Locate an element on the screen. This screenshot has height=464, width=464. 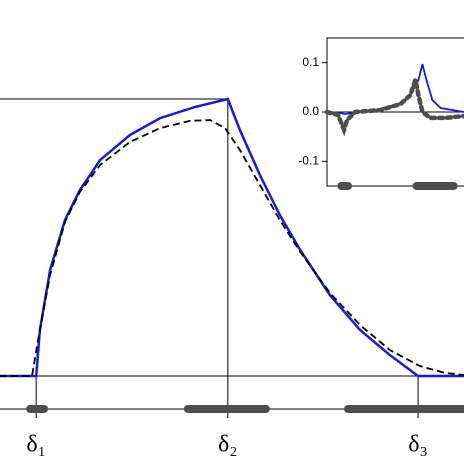
delta-label: δ₁ is located at coordinates (36, 445).